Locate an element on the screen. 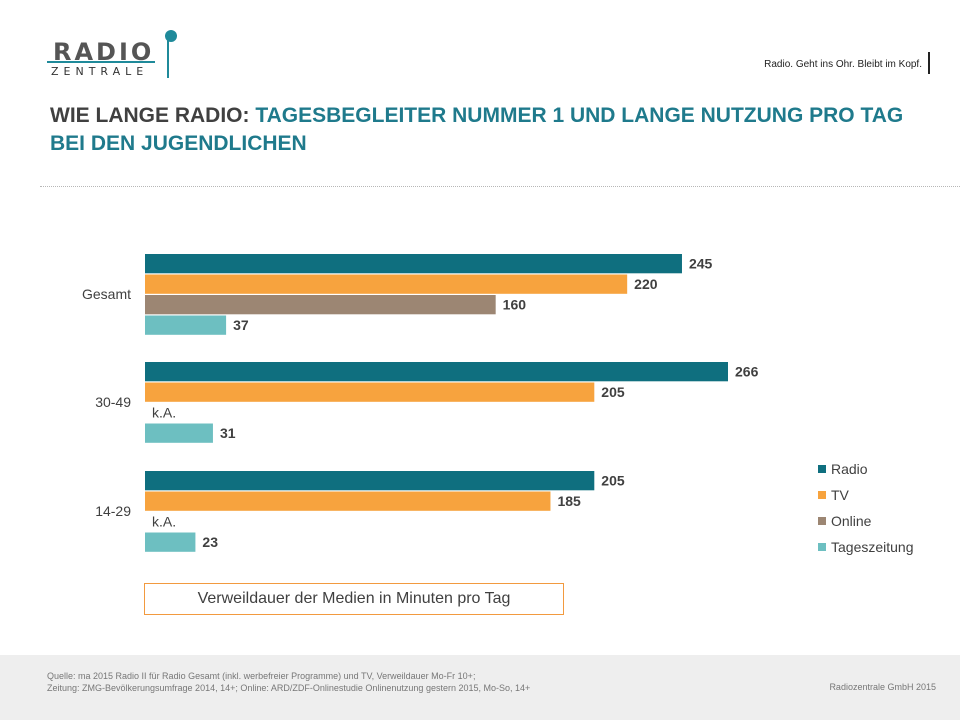 The height and width of the screenshot is (720, 960). legend-label-tv: TV is located at coordinates (840, 495).